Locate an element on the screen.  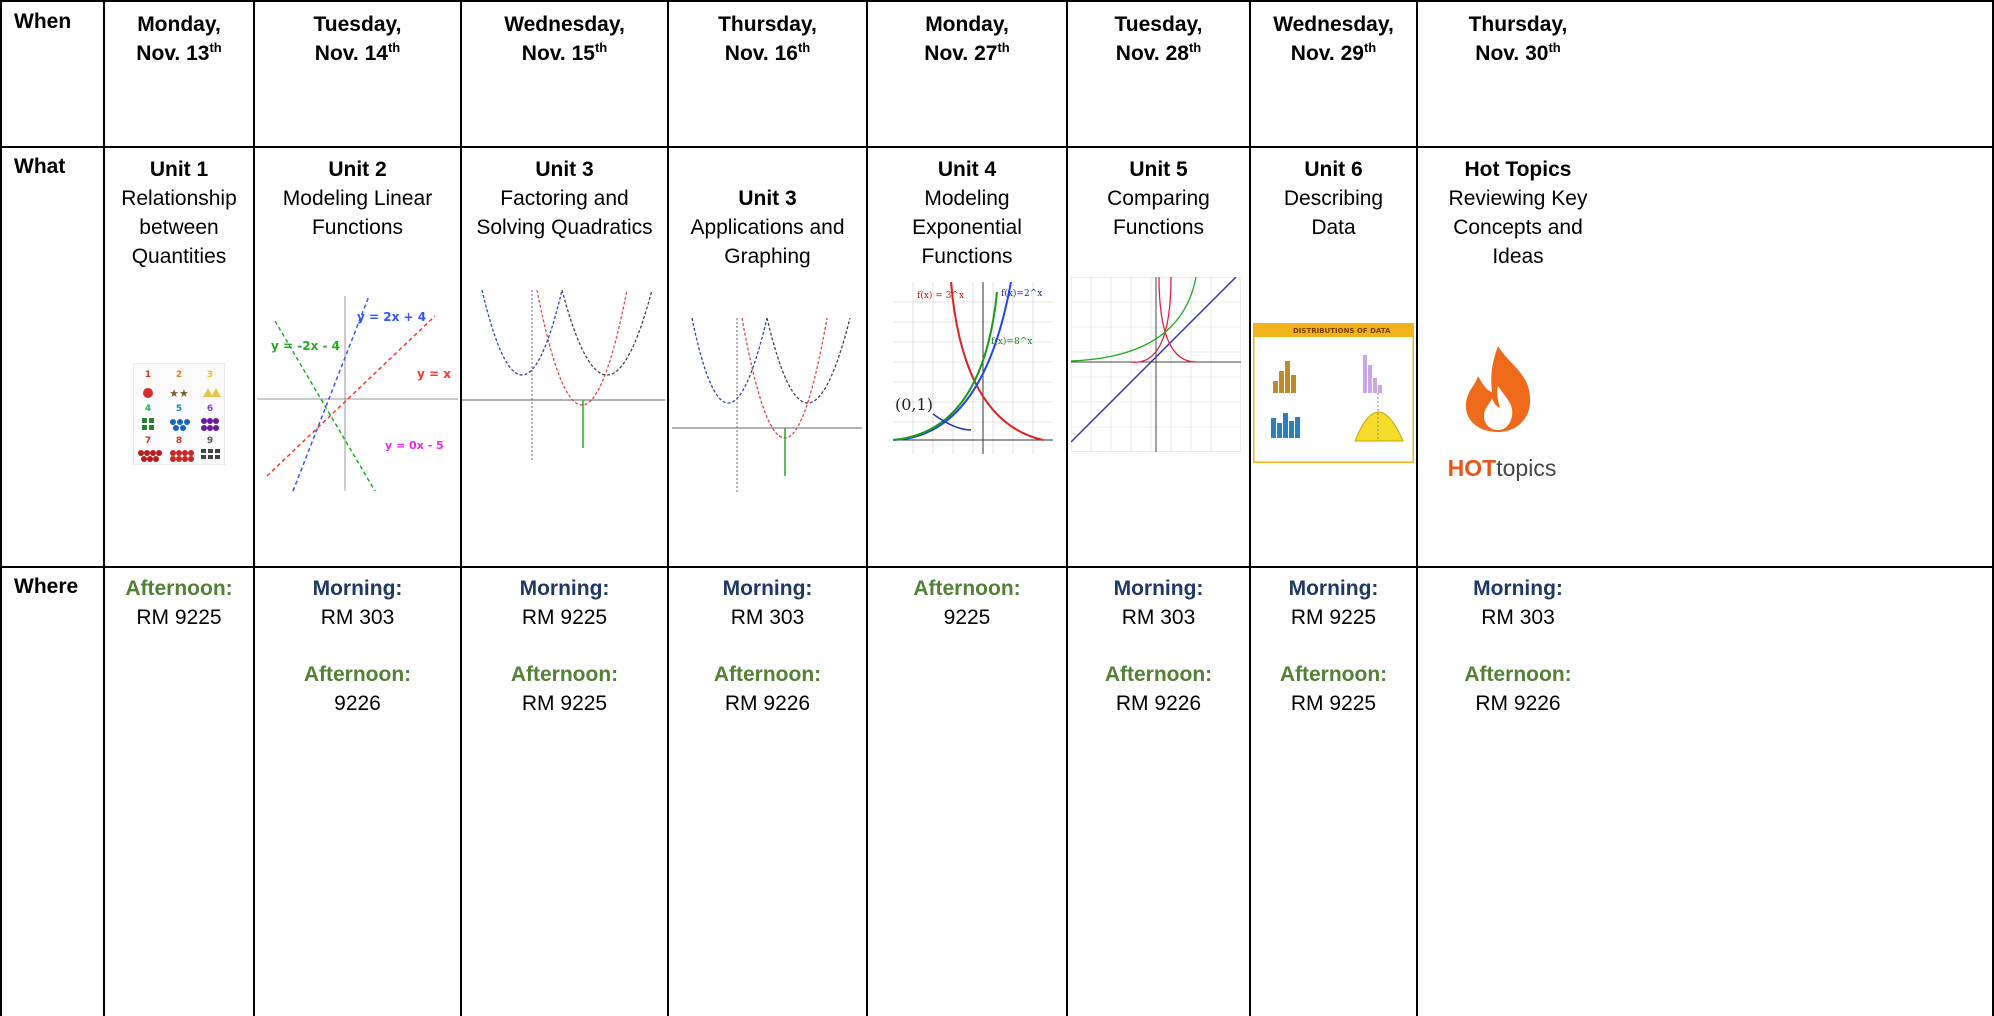
topic-line: Applications and is located at coordinates (767, 227).